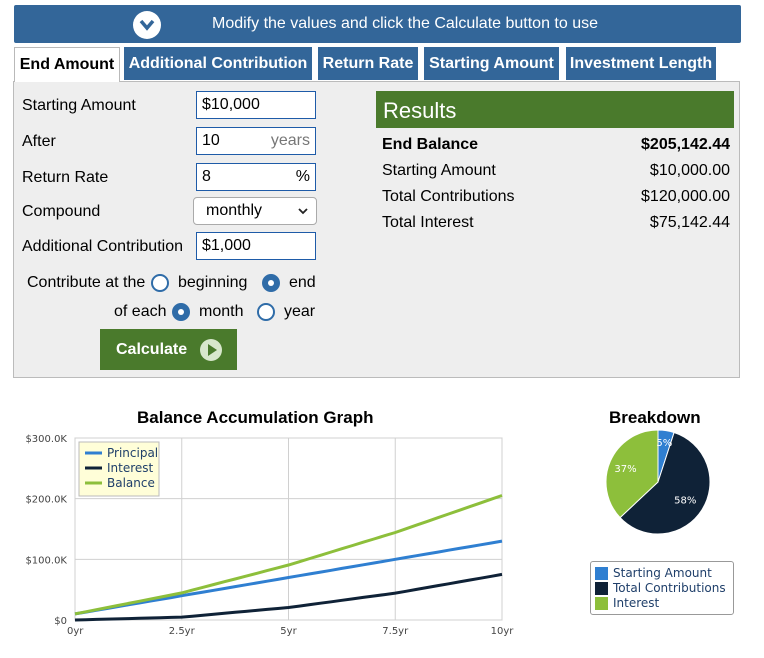 This screenshot has width=764, height=658. I want to click on result-row-total-contributions: Total Contributions $120,000.00, so click(556, 197).